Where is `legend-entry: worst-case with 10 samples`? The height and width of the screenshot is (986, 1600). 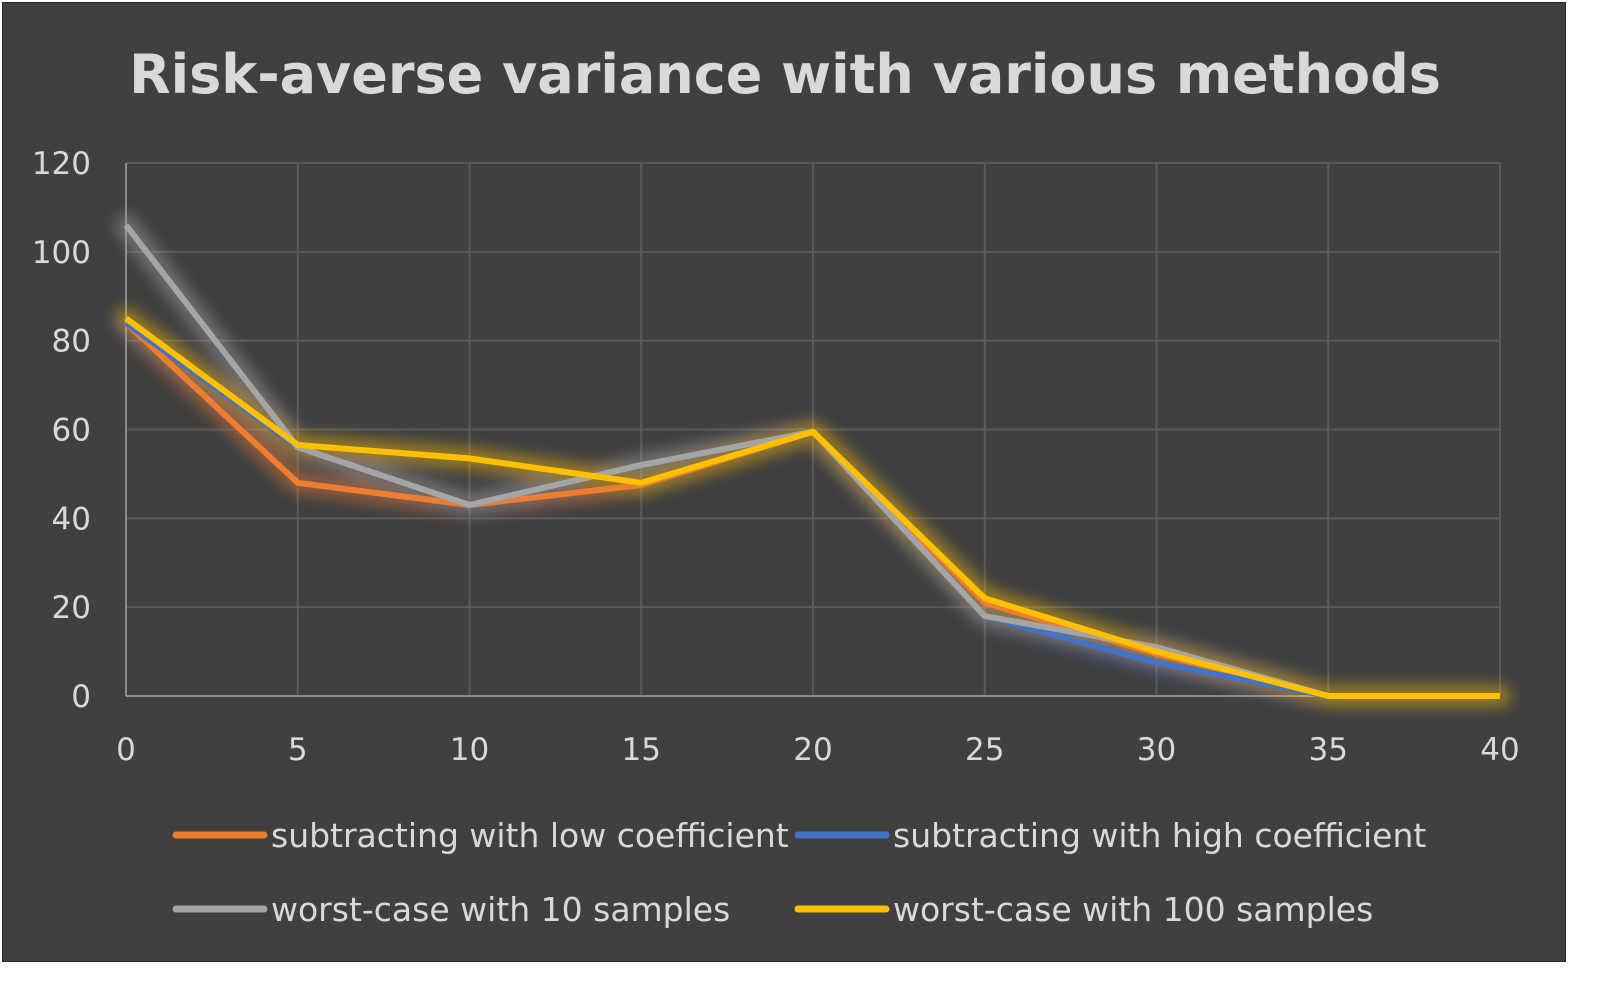
legend-entry: worst-case with 10 samples is located at coordinates (451, 909).